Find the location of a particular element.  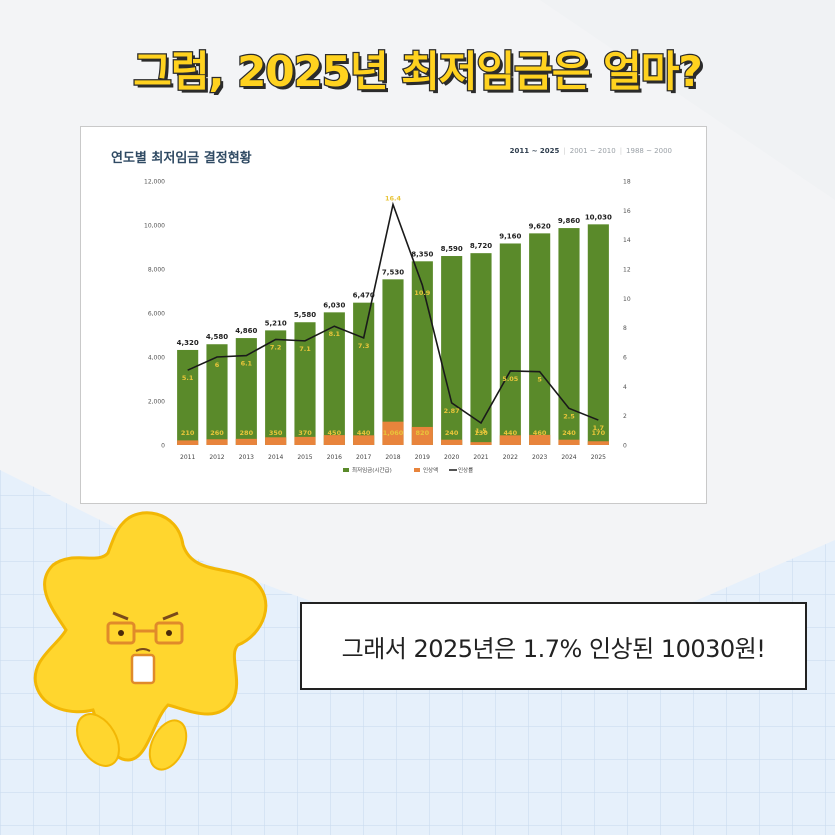

y-left-tick-label: 2,000 is located at coordinates (156, 402).